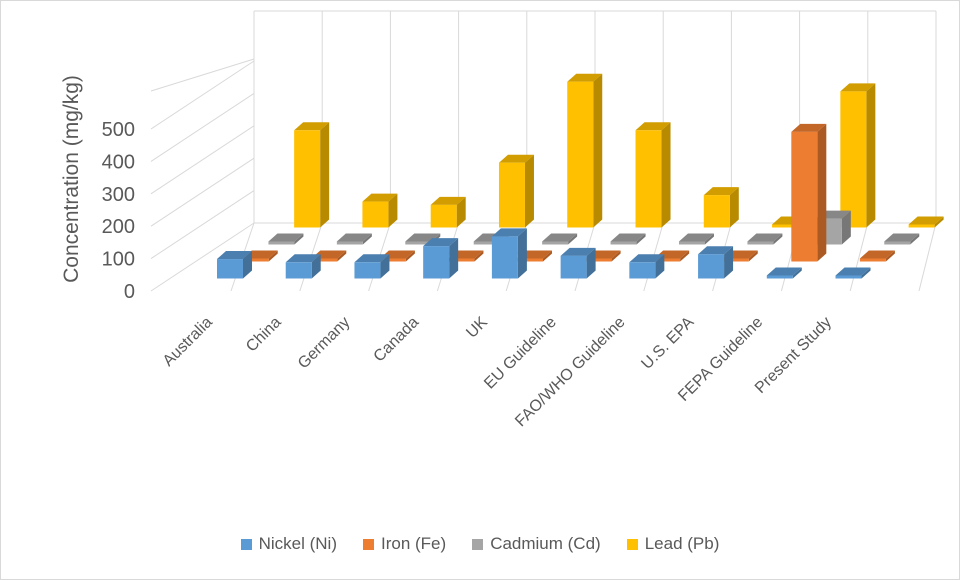 Image resolution: width=960 pixels, height=580 pixels. I want to click on bar-nickel-ni-fepa-guideline, so click(784, 273).